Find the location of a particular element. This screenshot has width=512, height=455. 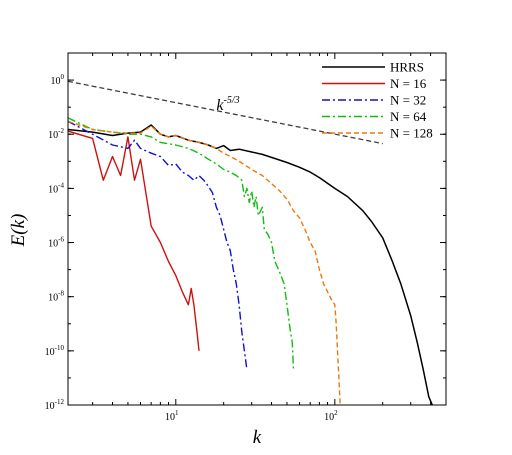

x-axis-title: k is located at coordinates (257, 437).